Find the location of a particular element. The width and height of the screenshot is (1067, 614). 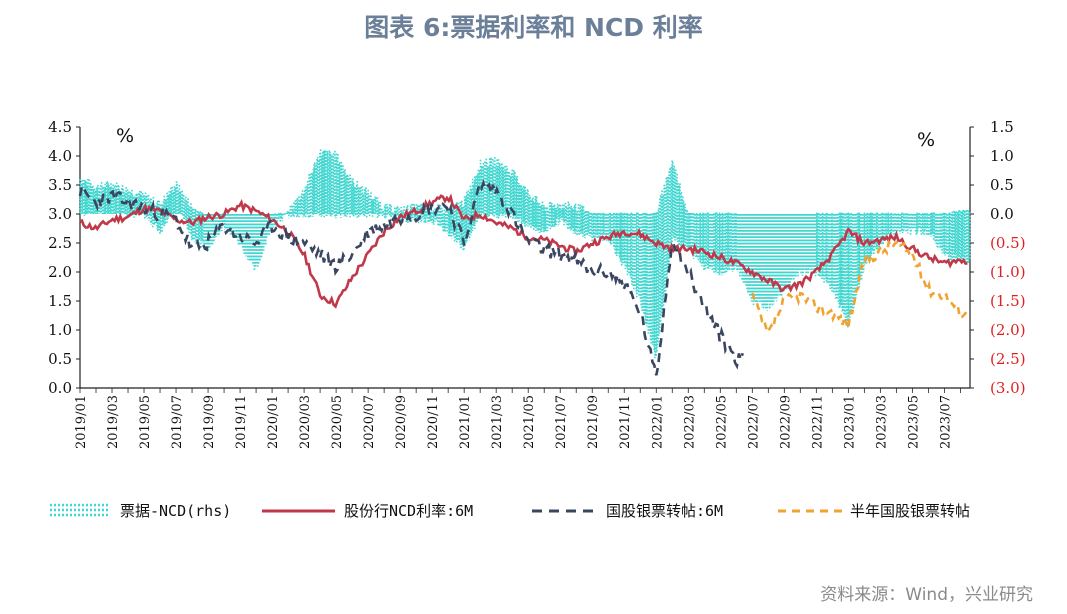

right-tick-label: (1.0) is located at coordinates (1008, 272).